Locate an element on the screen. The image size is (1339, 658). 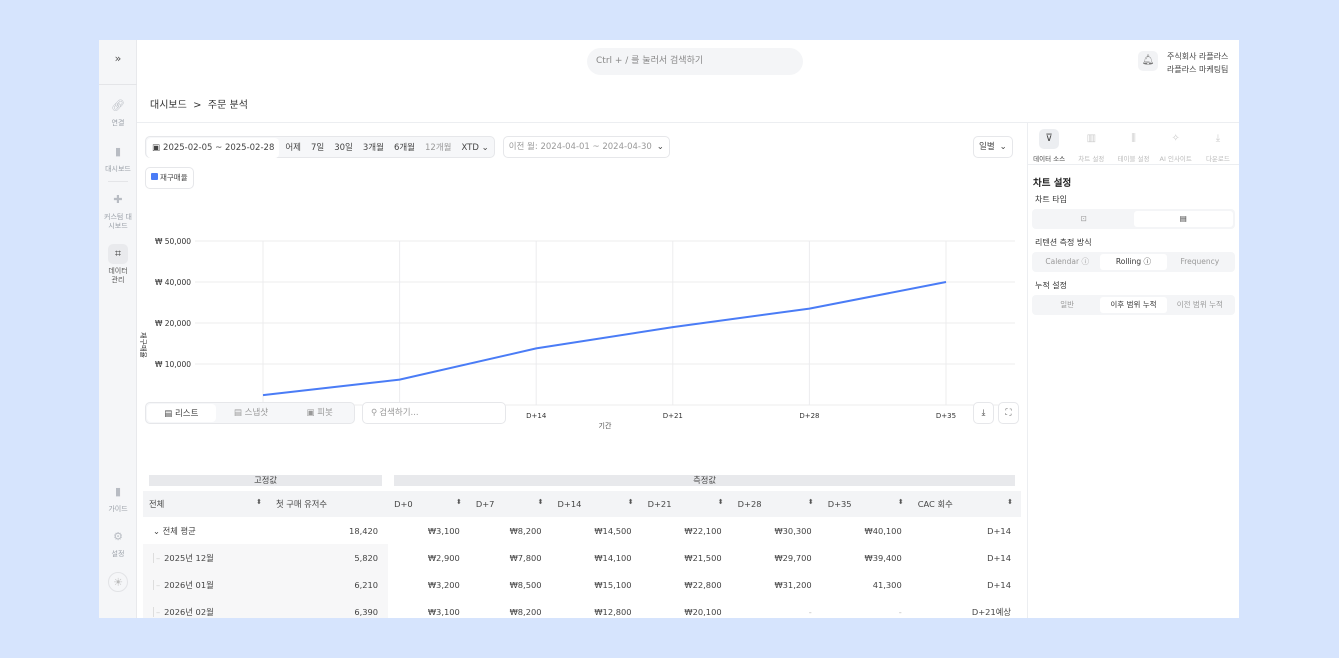
x-tick-label: D+28 is located at coordinates (809, 416).